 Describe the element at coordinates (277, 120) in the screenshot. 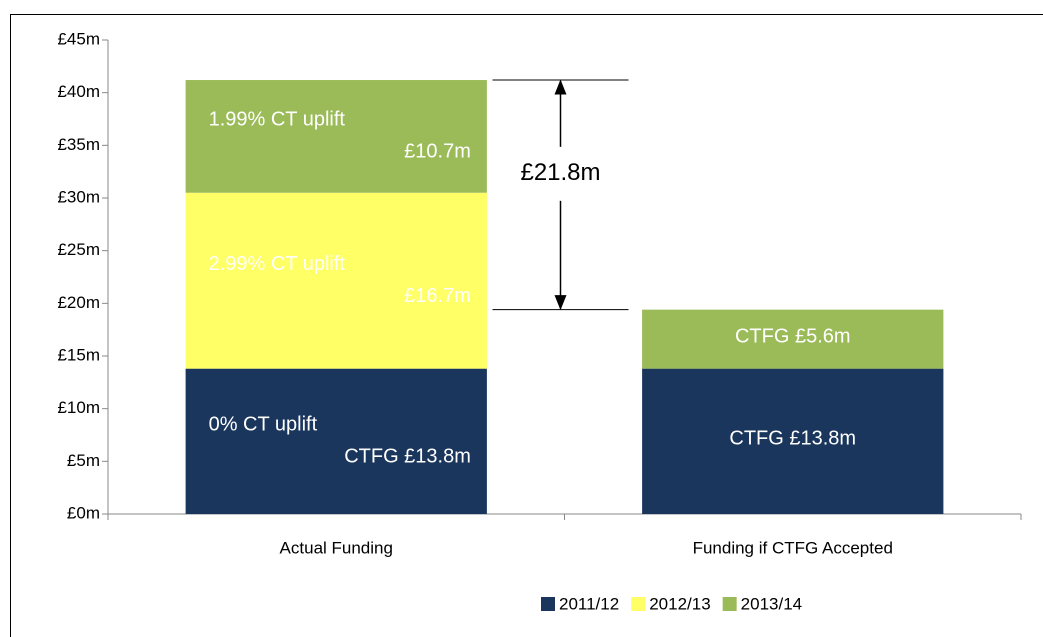

I see `segment-caption: 1.99% CT uplift` at that location.